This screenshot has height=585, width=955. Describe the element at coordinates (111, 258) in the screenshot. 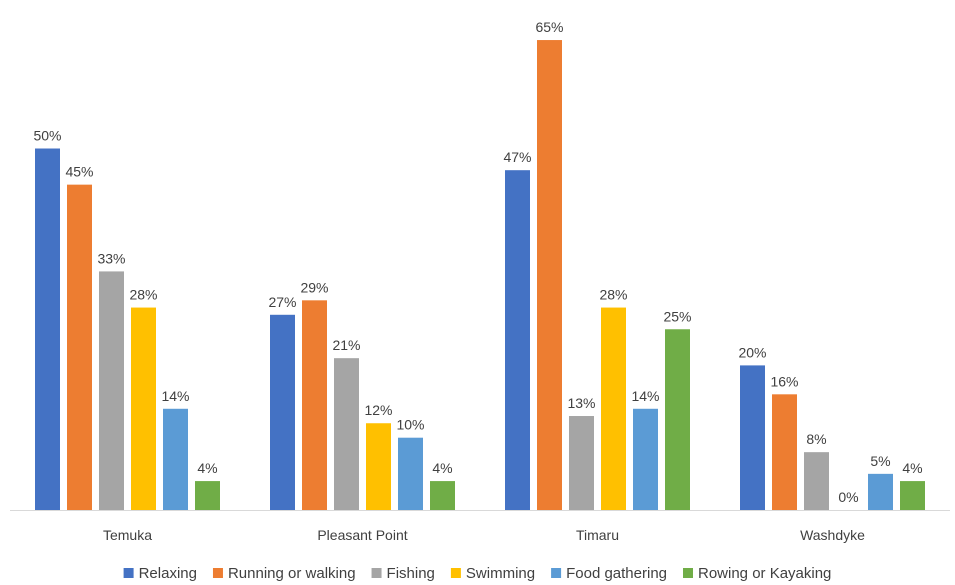

I see `data-label-temuka-fishing: 33%` at that location.